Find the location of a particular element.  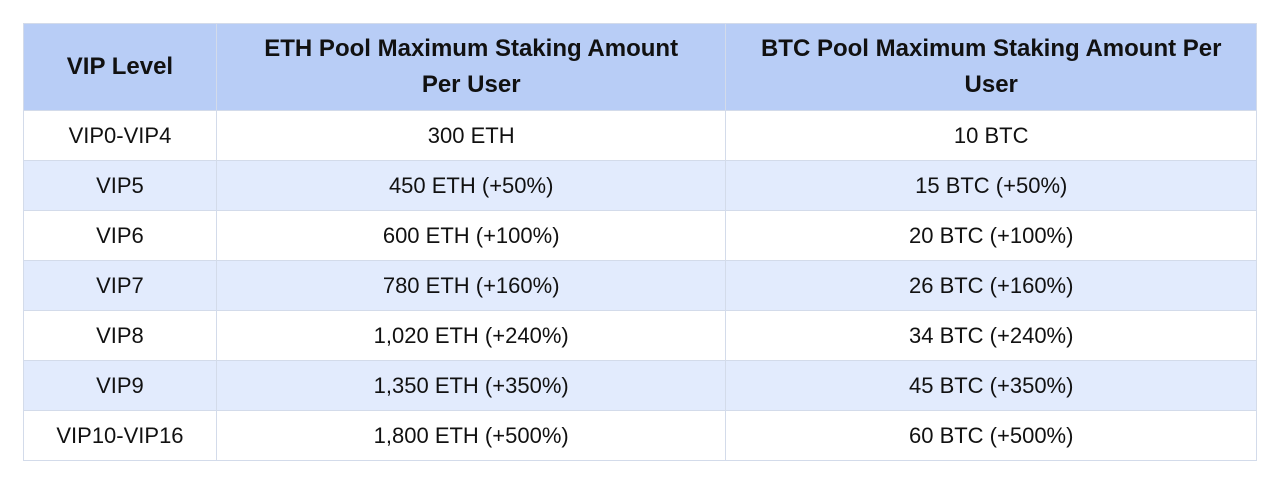

table-cell: VIP9 is located at coordinates (120, 385).